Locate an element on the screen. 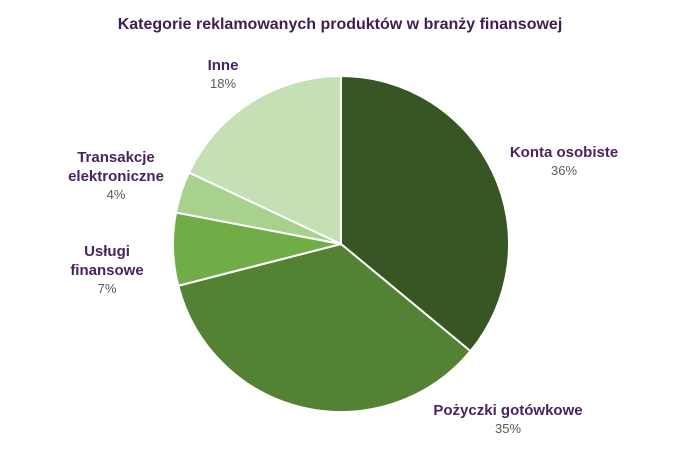 This screenshot has width=681, height=455. slice-label-name: Konta osobiste is located at coordinates (564, 152).